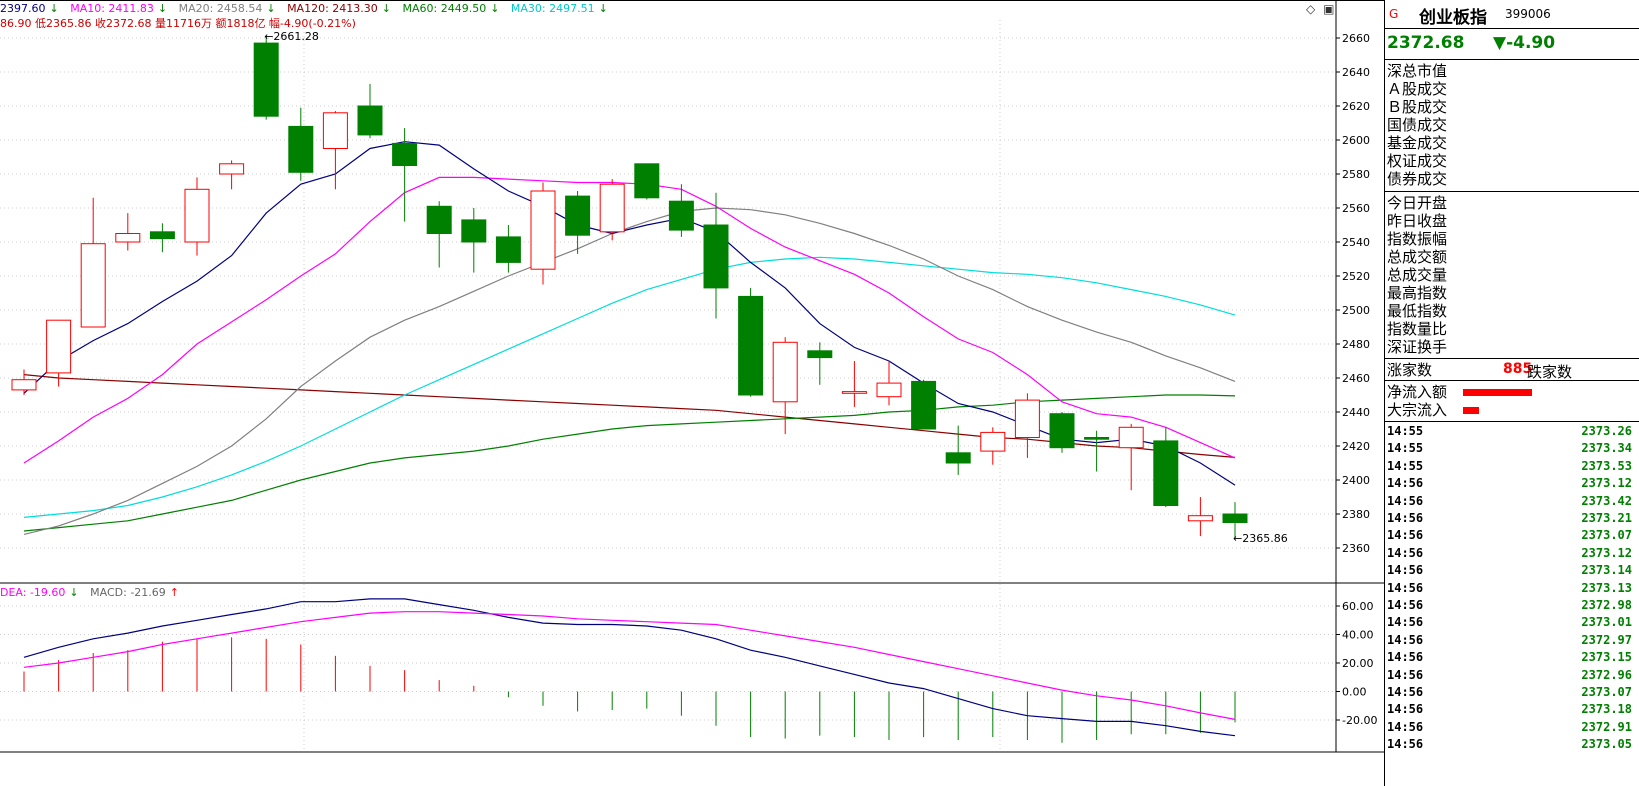  Describe the element at coordinates (1512, 519) in the screenshot. I see `tick-row: 14:56 2373.21` at that location.